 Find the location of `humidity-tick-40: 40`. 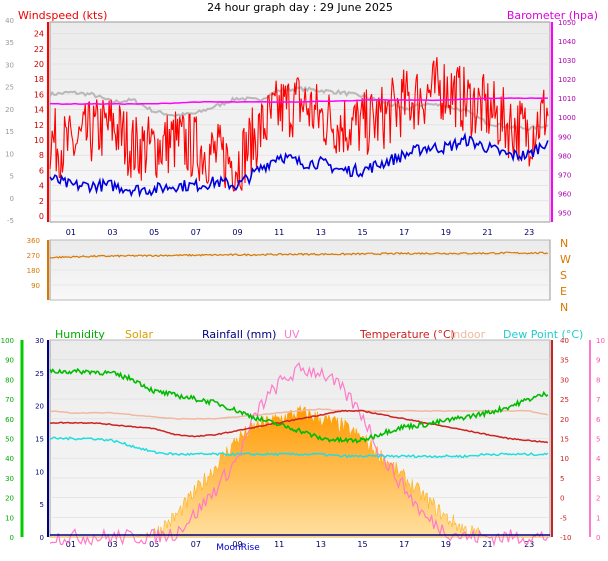

humidity-tick-40: 40 is located at coordinates (9, 459).